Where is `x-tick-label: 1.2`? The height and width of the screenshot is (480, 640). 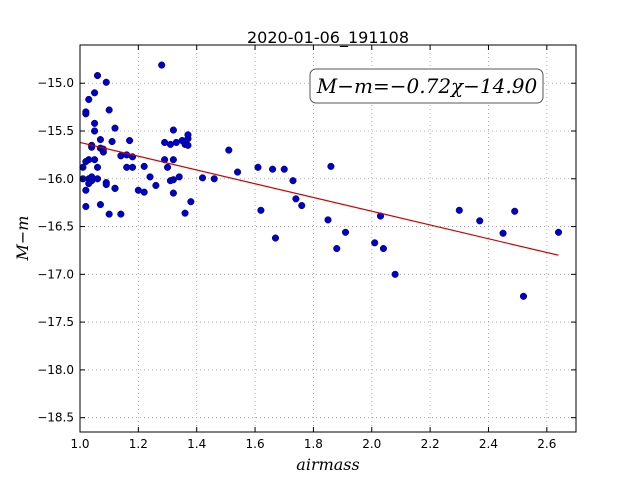
x-tick-label: 1.2 is located at coordinates (138, 444).